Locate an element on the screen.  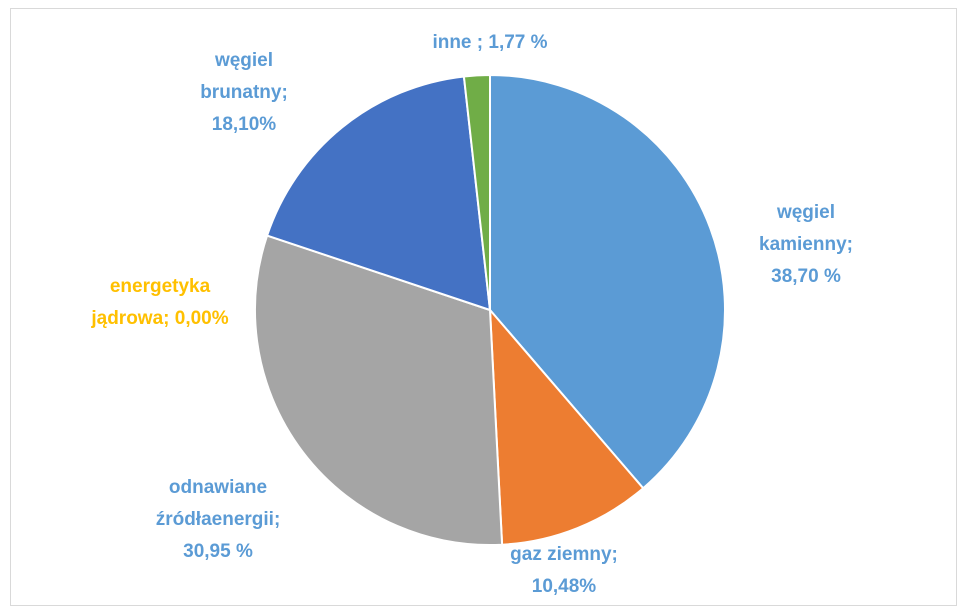
data-label-line: brunatny; is located at coordinates (244, 92).